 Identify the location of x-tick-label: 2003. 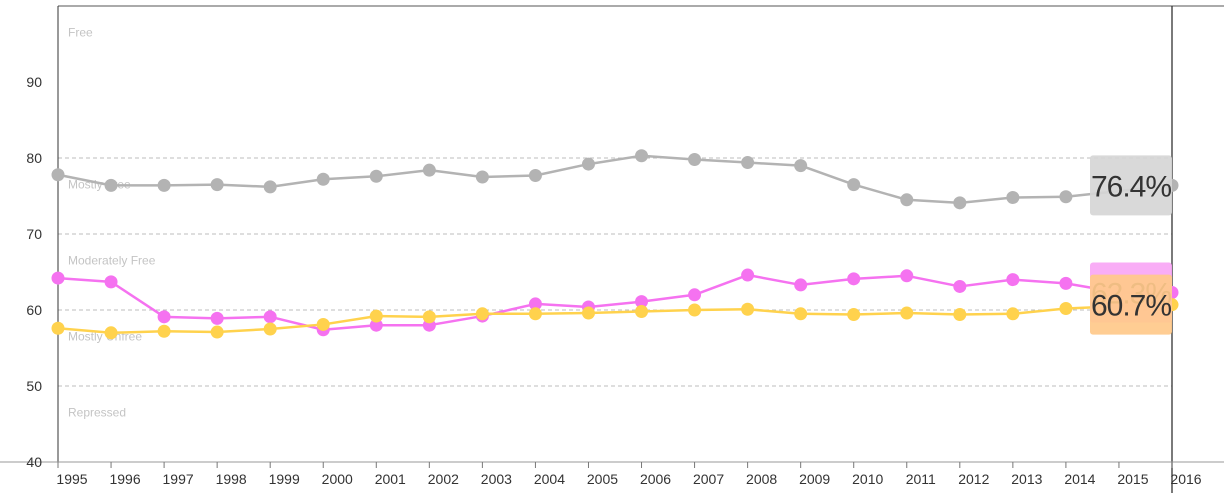
(496, 479).